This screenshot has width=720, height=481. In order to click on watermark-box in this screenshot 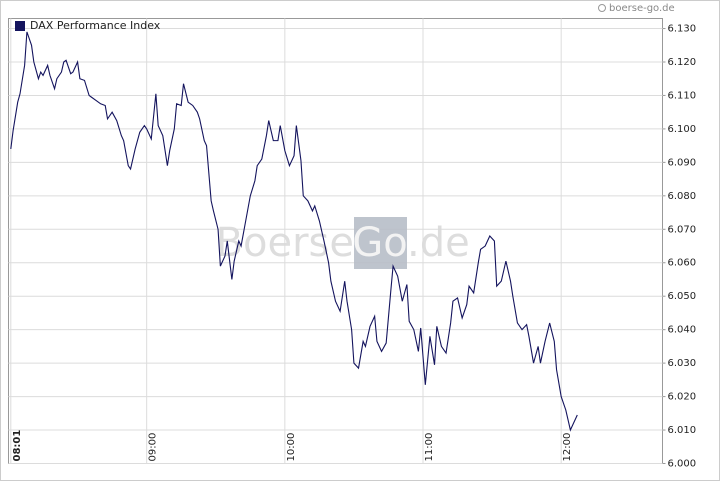, I will do `click(380, 243)`.